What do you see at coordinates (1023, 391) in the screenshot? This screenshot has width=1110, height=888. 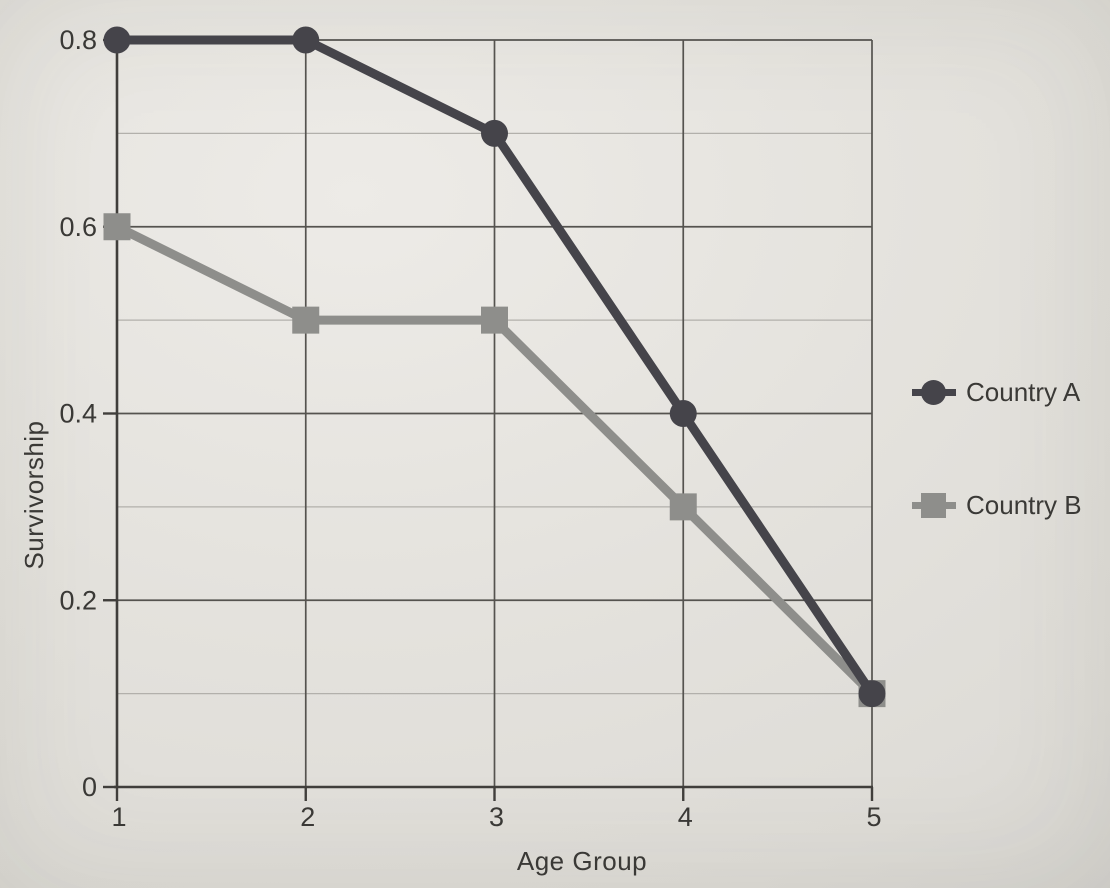 I see `legend-label-country-a: Country A` at bounding box center [1023, 391].